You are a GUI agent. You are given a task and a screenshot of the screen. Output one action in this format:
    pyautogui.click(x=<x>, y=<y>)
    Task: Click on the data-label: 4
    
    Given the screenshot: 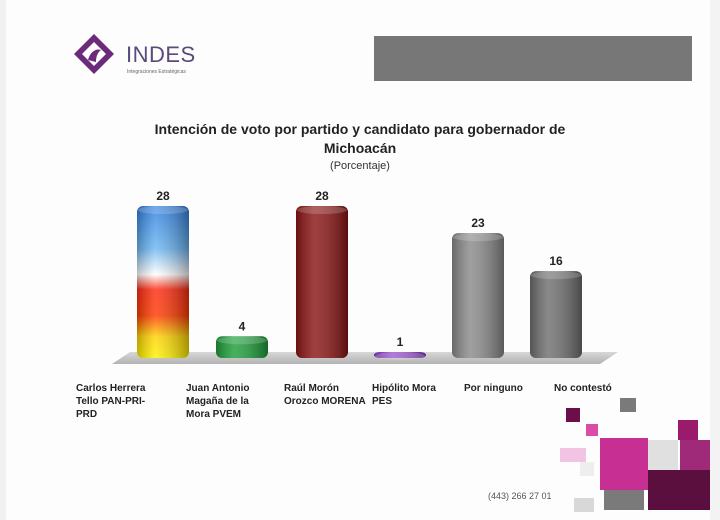 What is the action you would take?
    pyautogui.click(x=242, y=326)
    